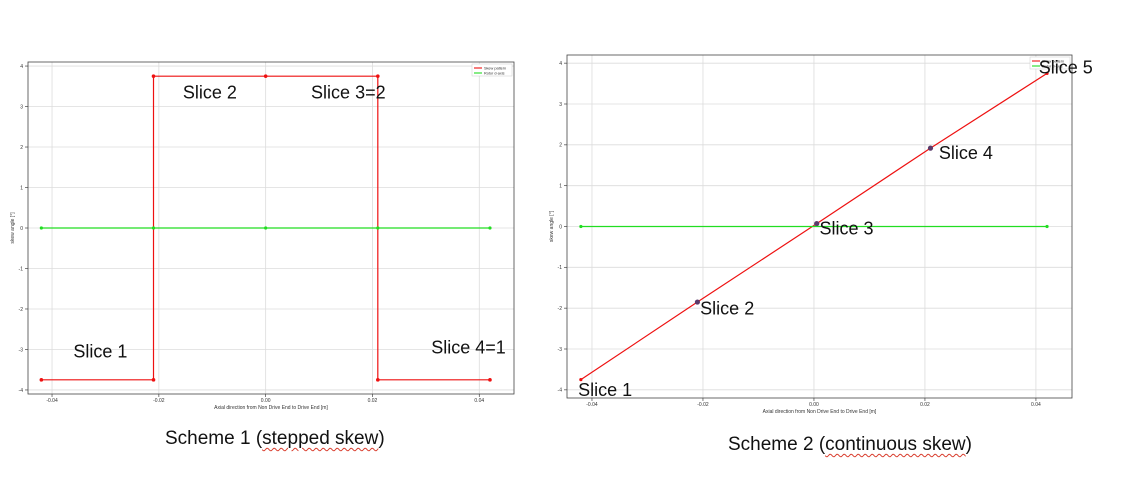  What do you see at coordinates (320, 438) in the screenshot?
I see `caption-scheme-1-underlined: stepped skew` at bounding box center [320, 438].